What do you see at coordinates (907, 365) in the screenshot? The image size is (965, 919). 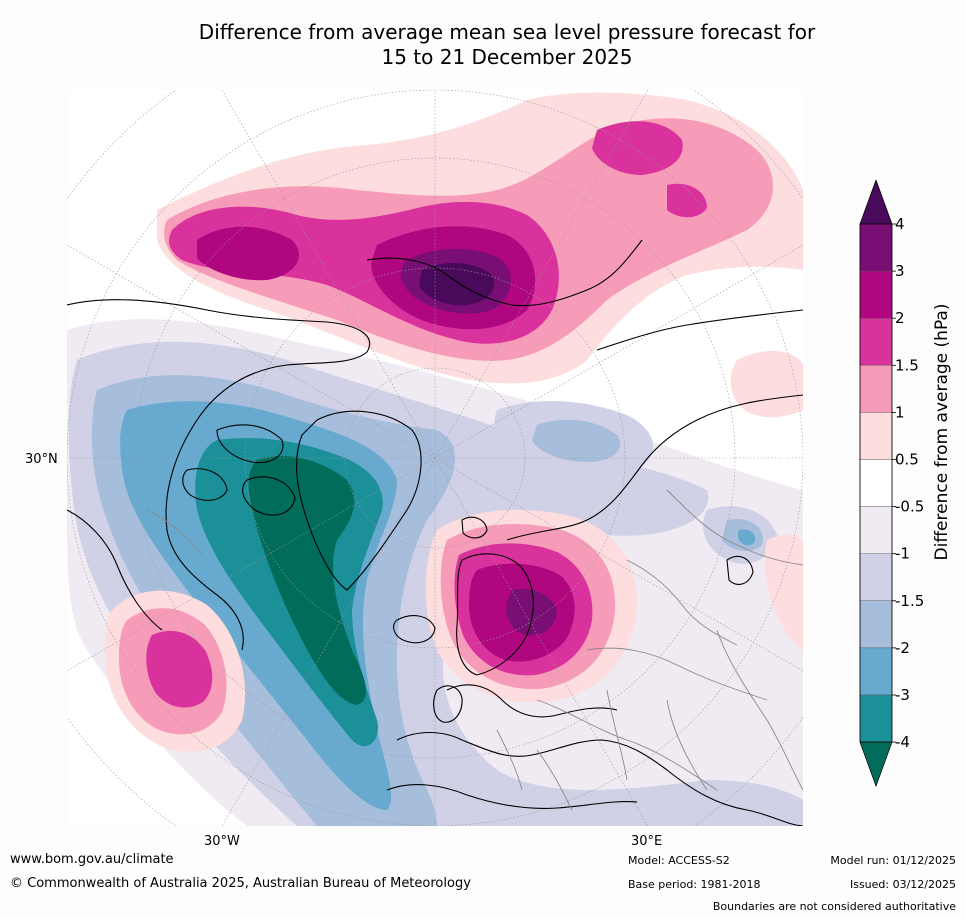 I see `colorbar-tick-label: 1.5` at bounding box center [907, 365].